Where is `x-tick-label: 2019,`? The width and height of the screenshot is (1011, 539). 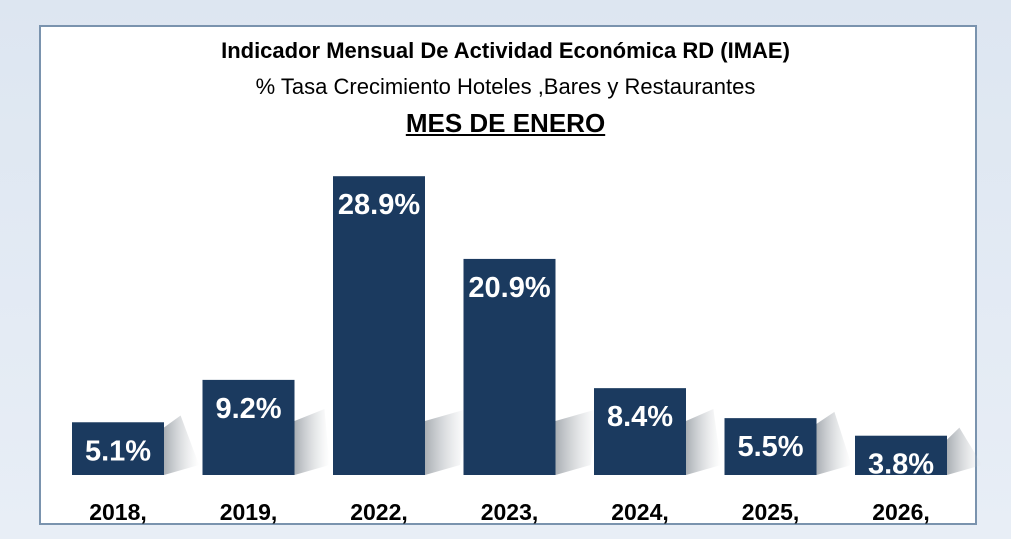 x-tick-label: 2019, is located at coordinates (249, 512).